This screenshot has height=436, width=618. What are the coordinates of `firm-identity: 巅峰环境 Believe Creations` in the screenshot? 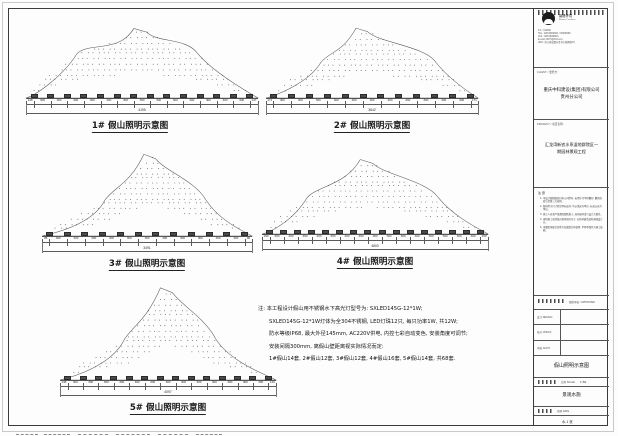 It's located at (567, 17).